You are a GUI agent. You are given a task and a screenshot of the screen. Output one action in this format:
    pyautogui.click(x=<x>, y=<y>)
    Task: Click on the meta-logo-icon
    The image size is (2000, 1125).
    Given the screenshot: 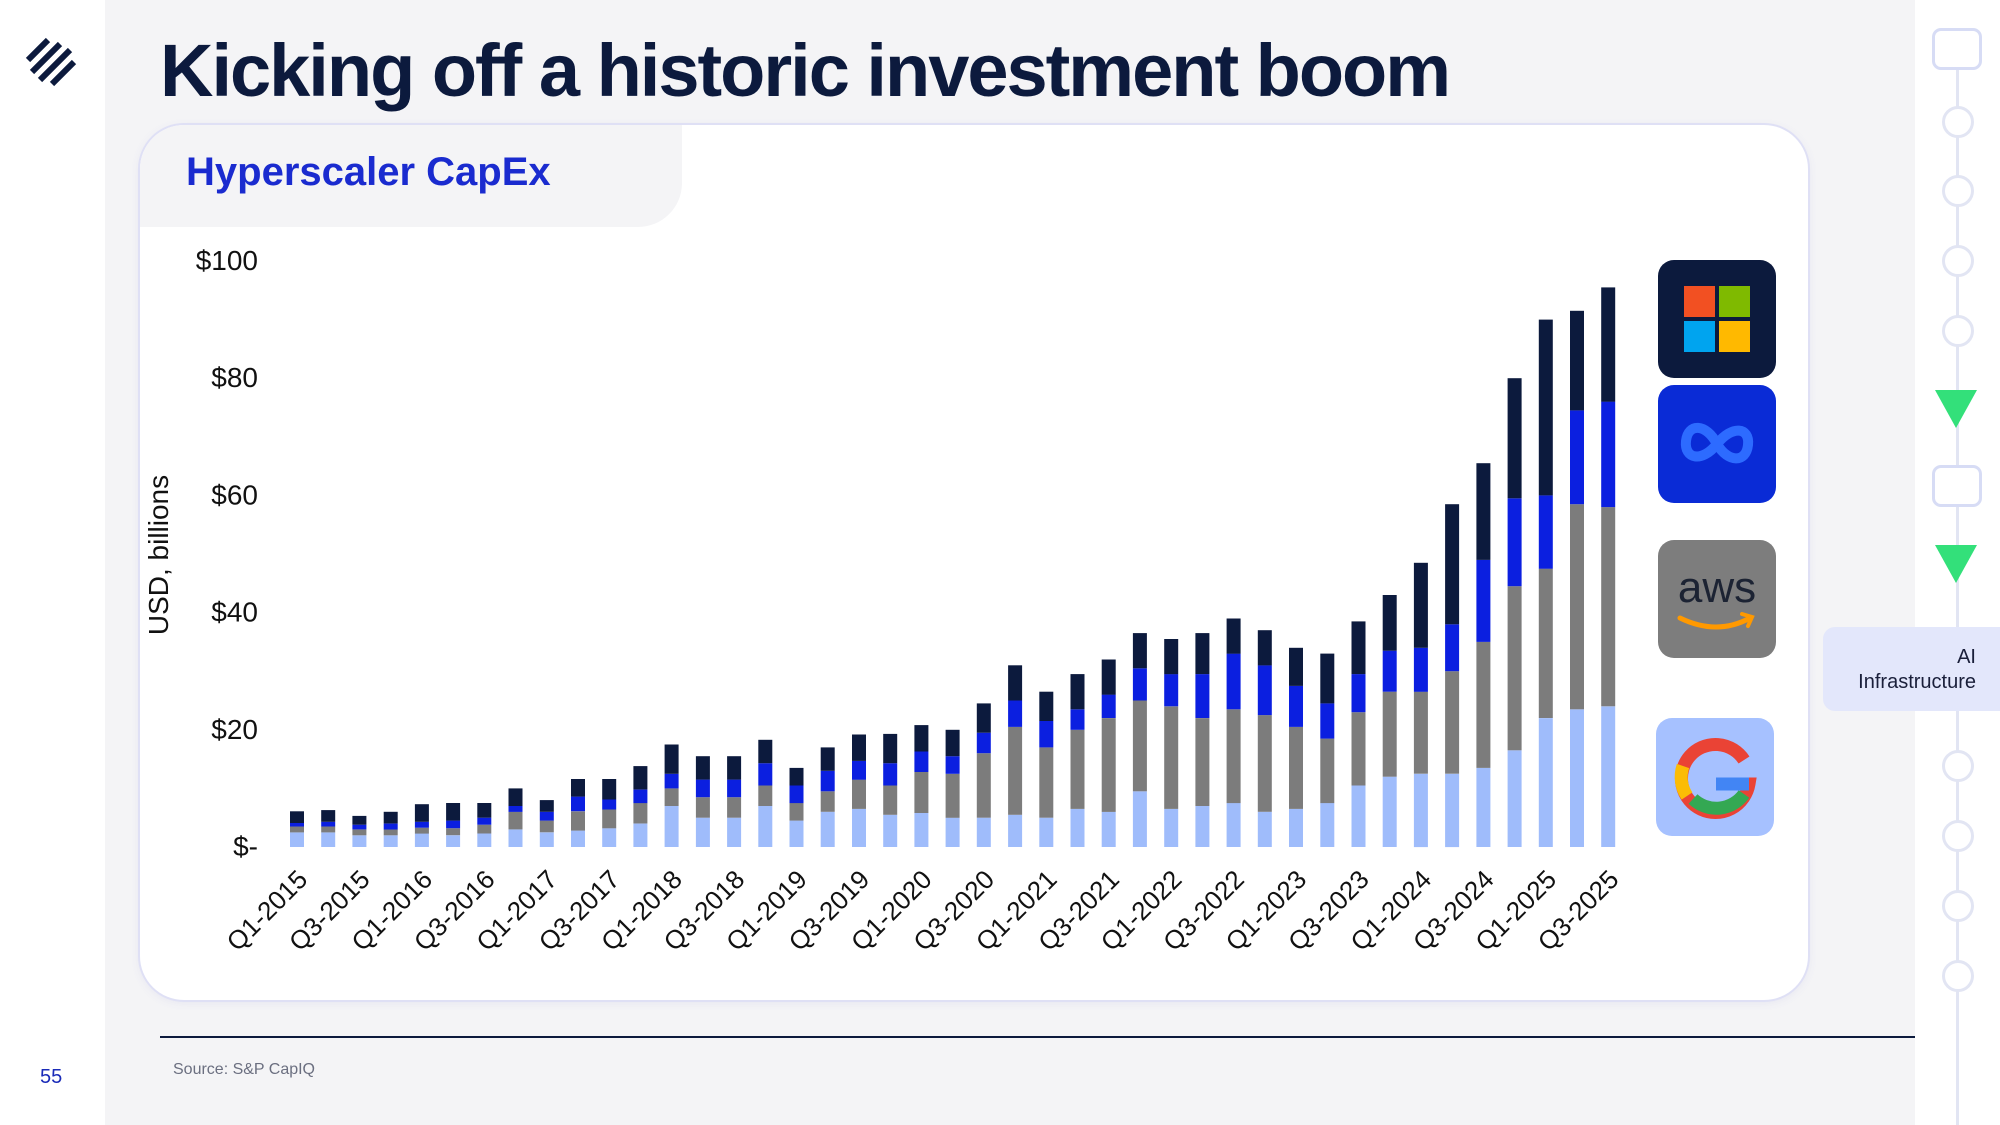 What is the action you would take?
    pyautogui.click(x=1717, y=444)
    